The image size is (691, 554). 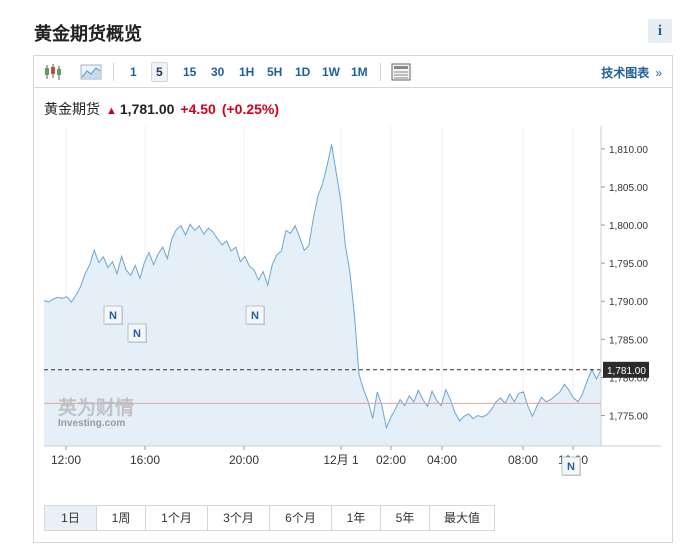 I want to click on double-chevron-right-icon: », so click(x=658, y=73).